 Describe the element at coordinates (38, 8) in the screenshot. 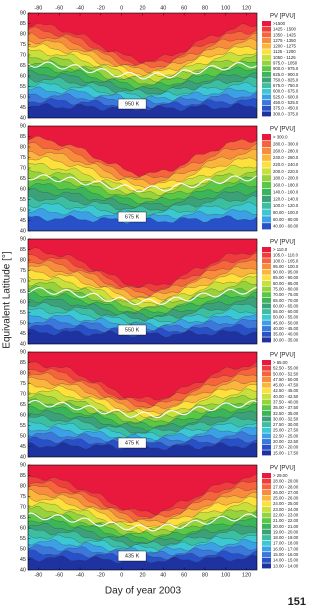

I see `x-tick-label: -80` at that location.